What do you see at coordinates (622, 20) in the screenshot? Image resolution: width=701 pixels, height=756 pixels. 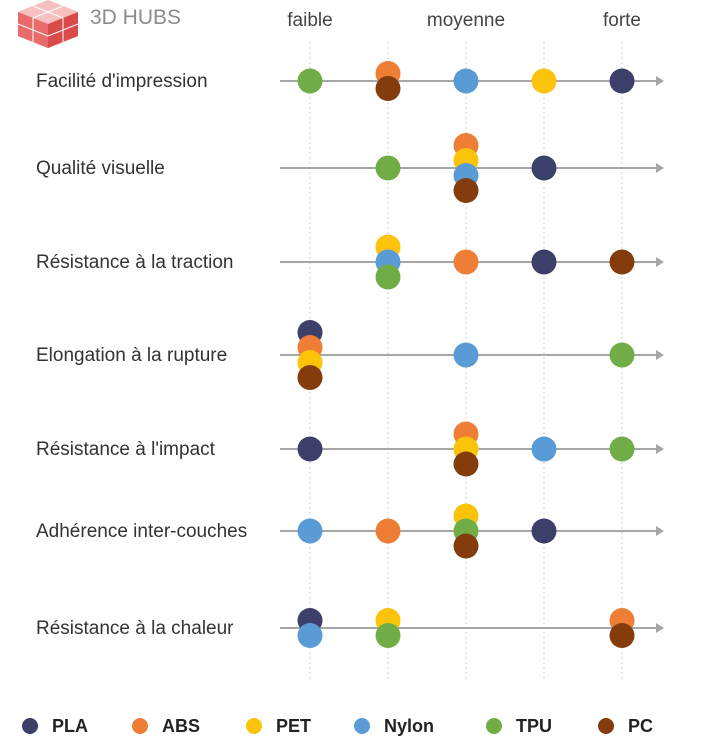 I see `level-label-forte: forte` at bounding box center [622, 20].